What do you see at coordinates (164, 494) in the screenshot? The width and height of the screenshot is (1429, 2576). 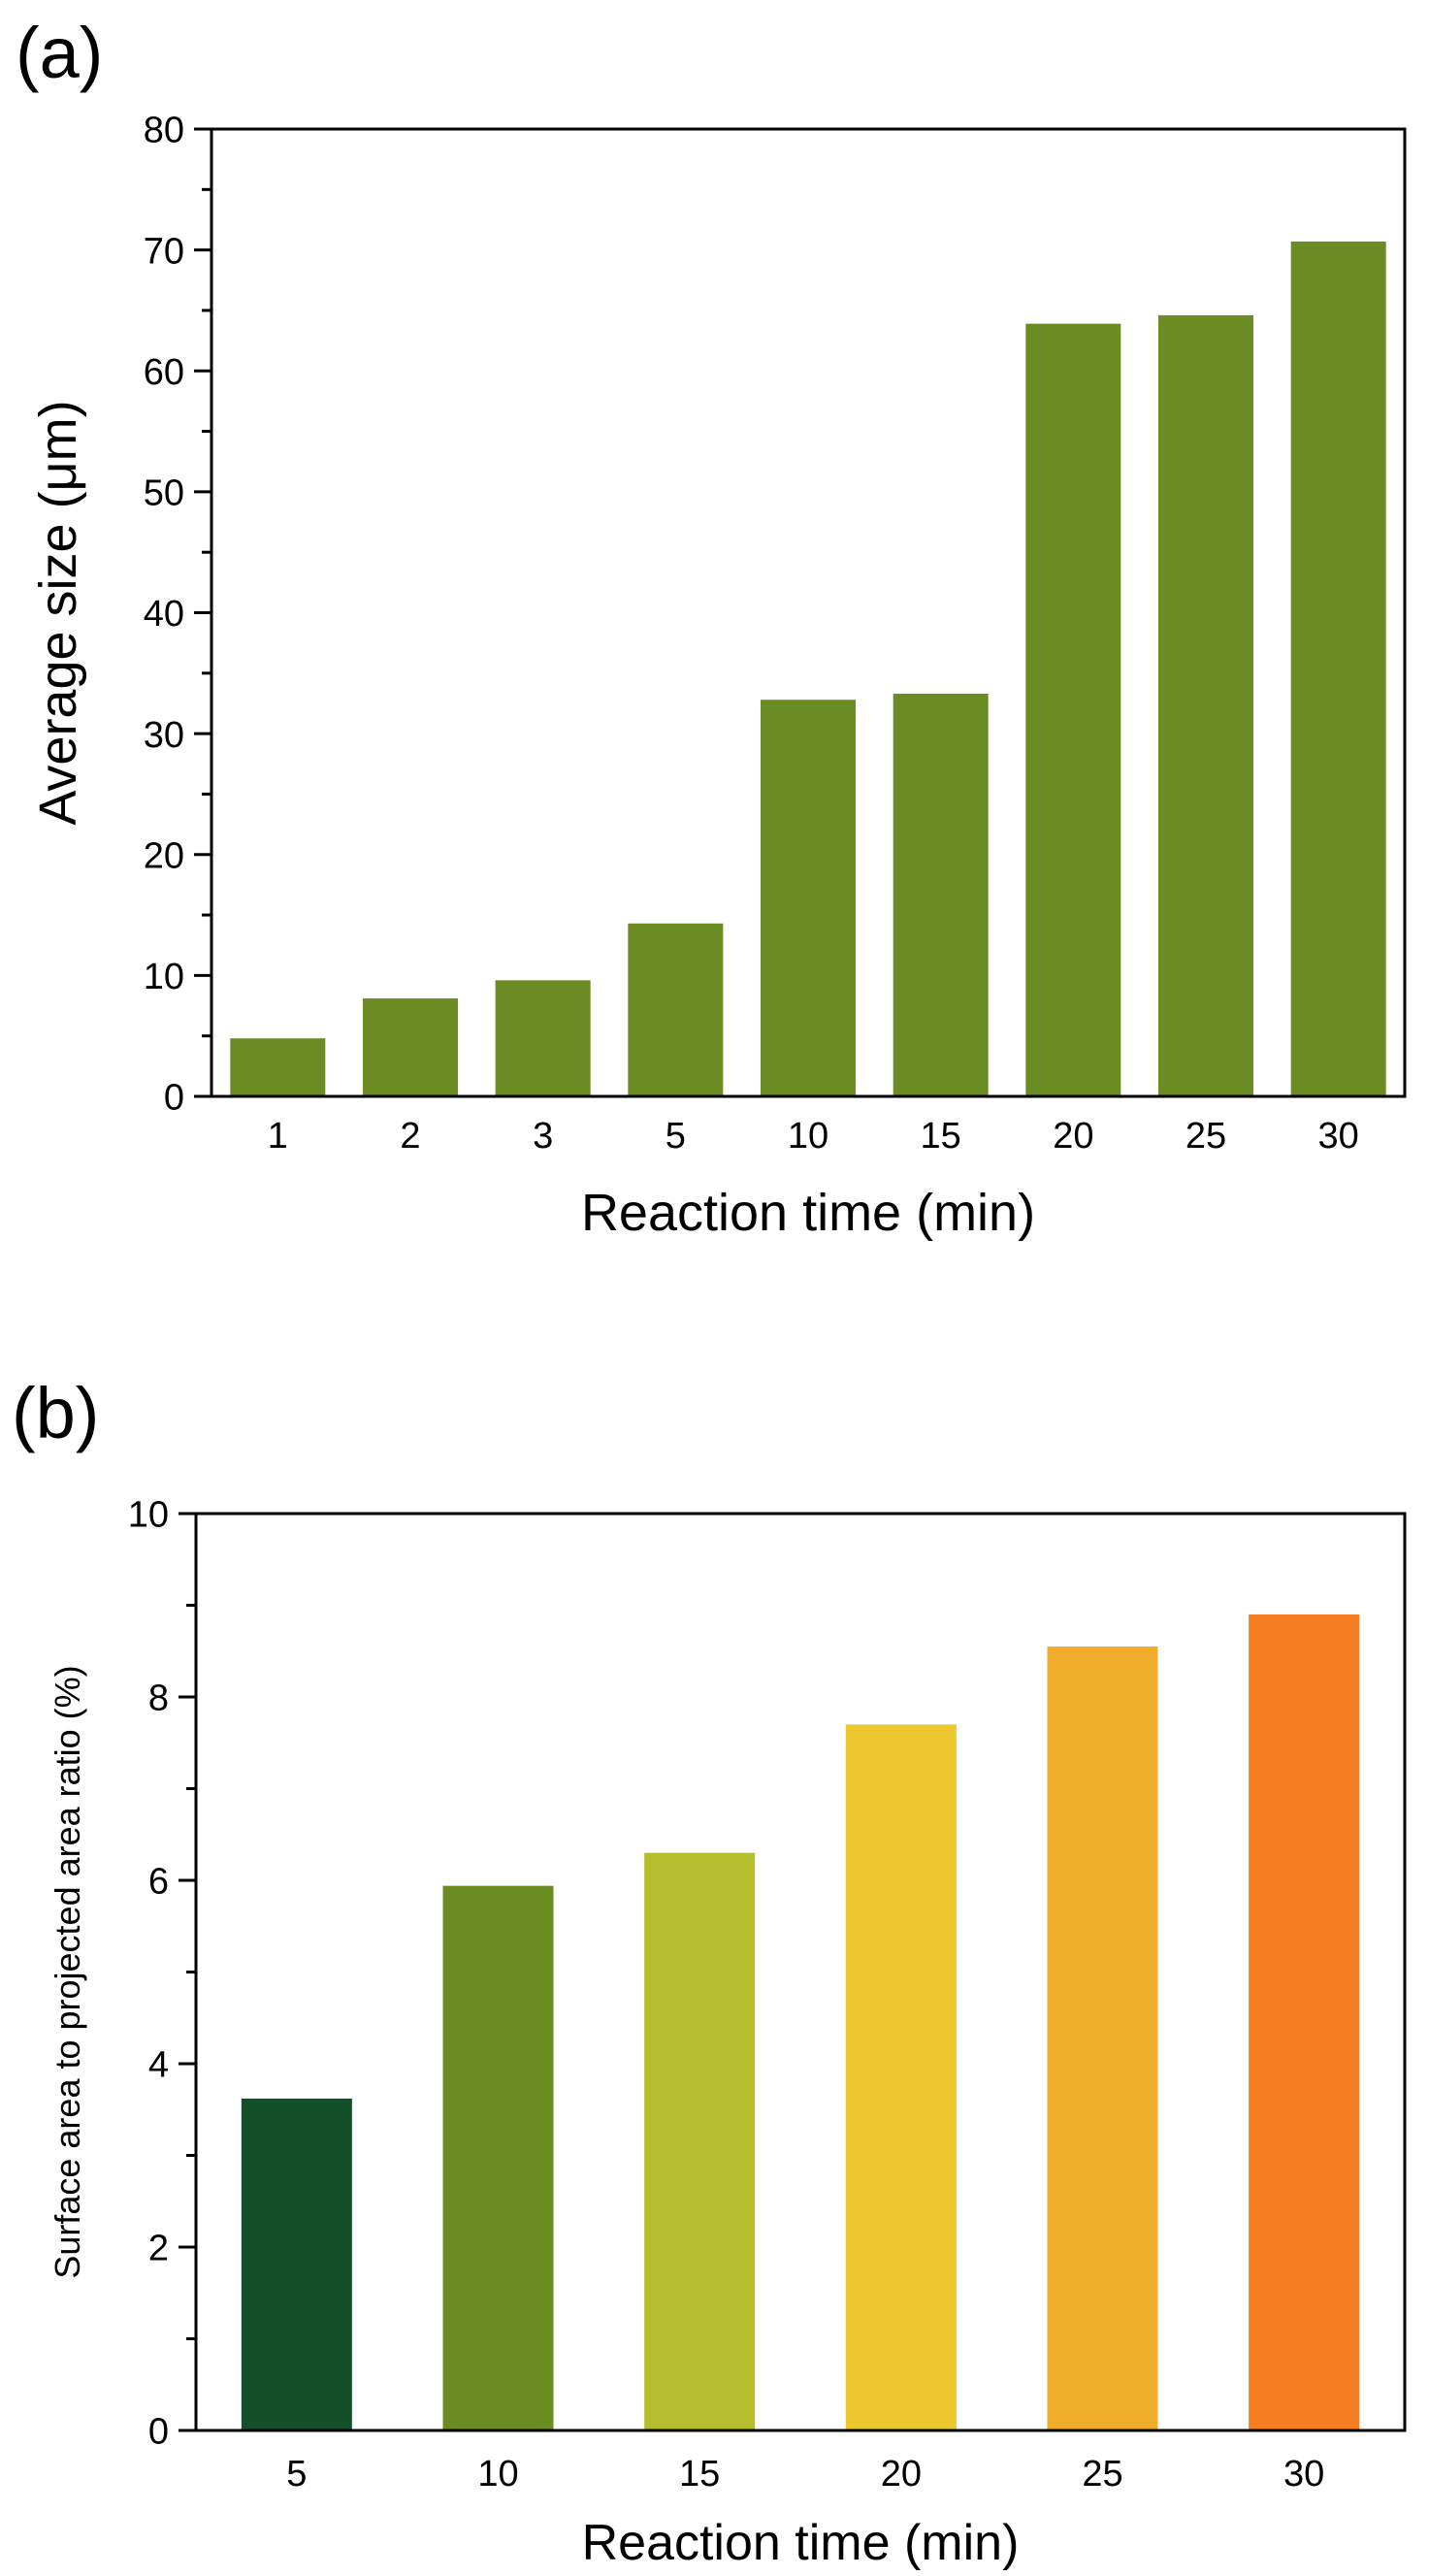 I see `y-tick-label: 50` at bounding box center [164, 494].